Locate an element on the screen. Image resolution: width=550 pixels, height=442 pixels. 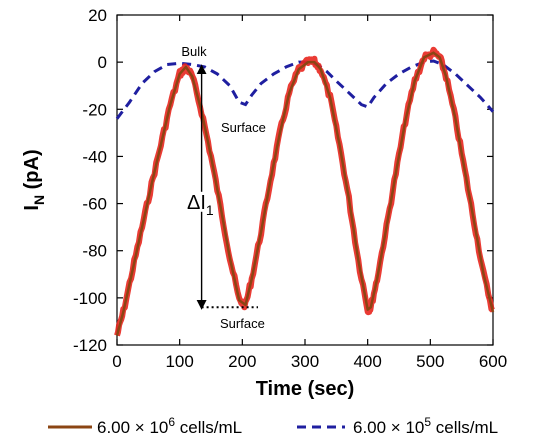
annotation-surface-upper: Surface is located at coordinates (243, 127).